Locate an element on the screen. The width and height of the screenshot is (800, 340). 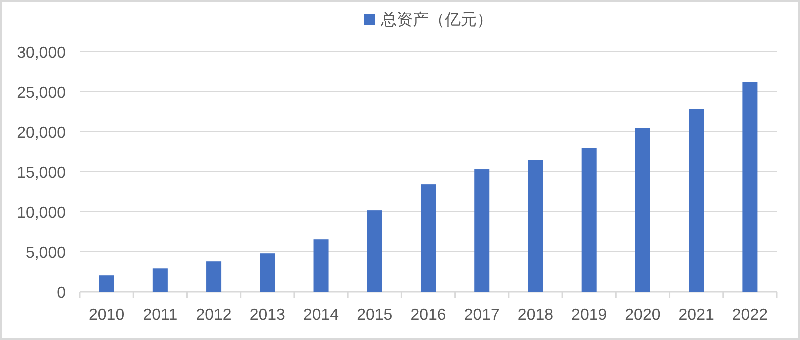
x-tick-label: 2019 is located at coordinates (590, 315).